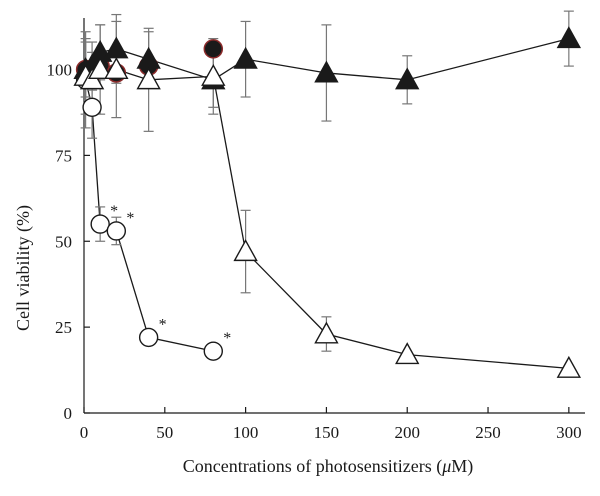 Image resolution: width=600 pixels, height=496 pixels. What do you see at coordinates (312, 466) in the screenshot?
I see `x-axis-title-prefix: Concentrations of photosensitizers (` at bounding box center [312, 466].